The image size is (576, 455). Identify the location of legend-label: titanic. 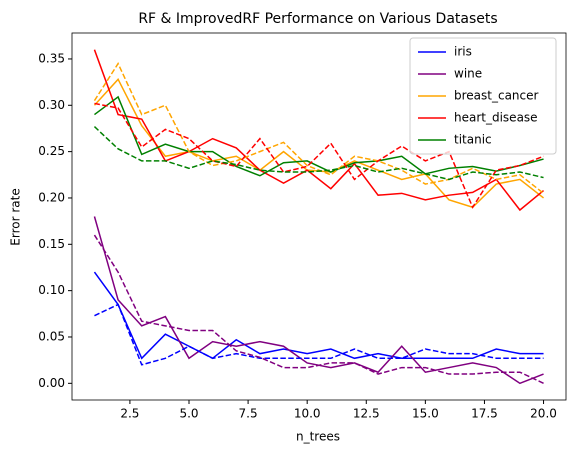
(473, 140).